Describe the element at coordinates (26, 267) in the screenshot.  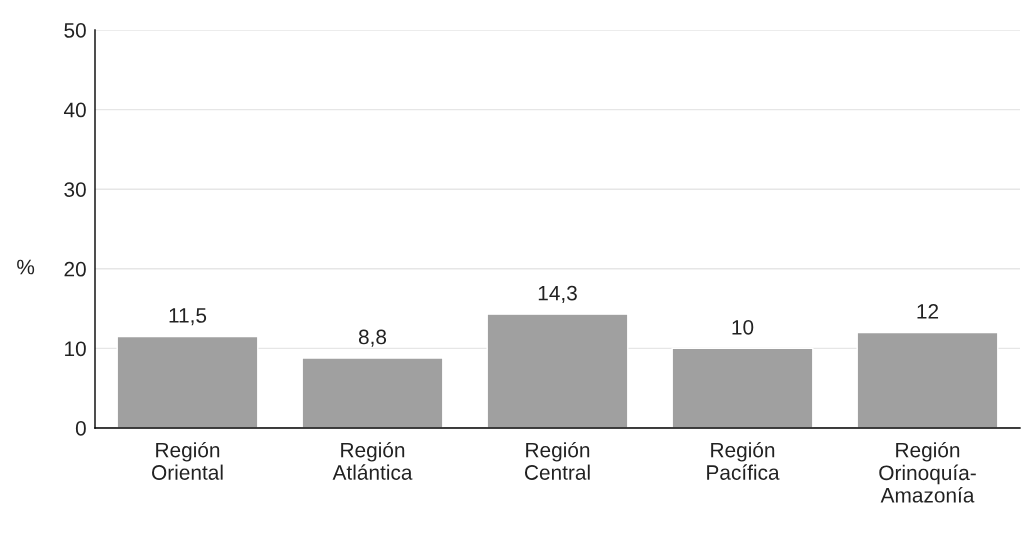
I see `y-axis-title: %` at that location.